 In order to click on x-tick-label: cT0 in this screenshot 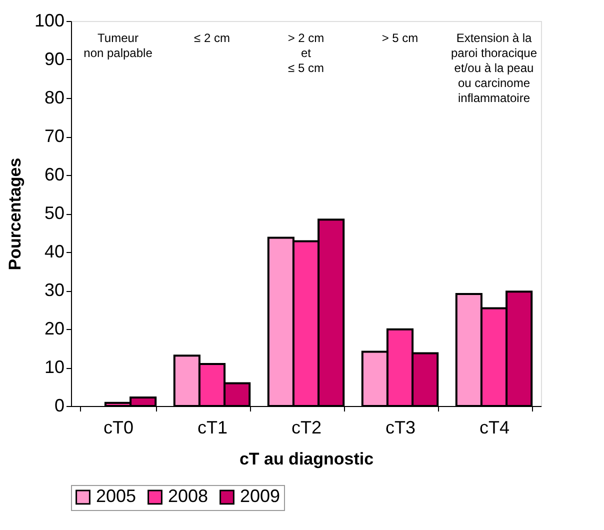, I will do `click(118, 428)`.